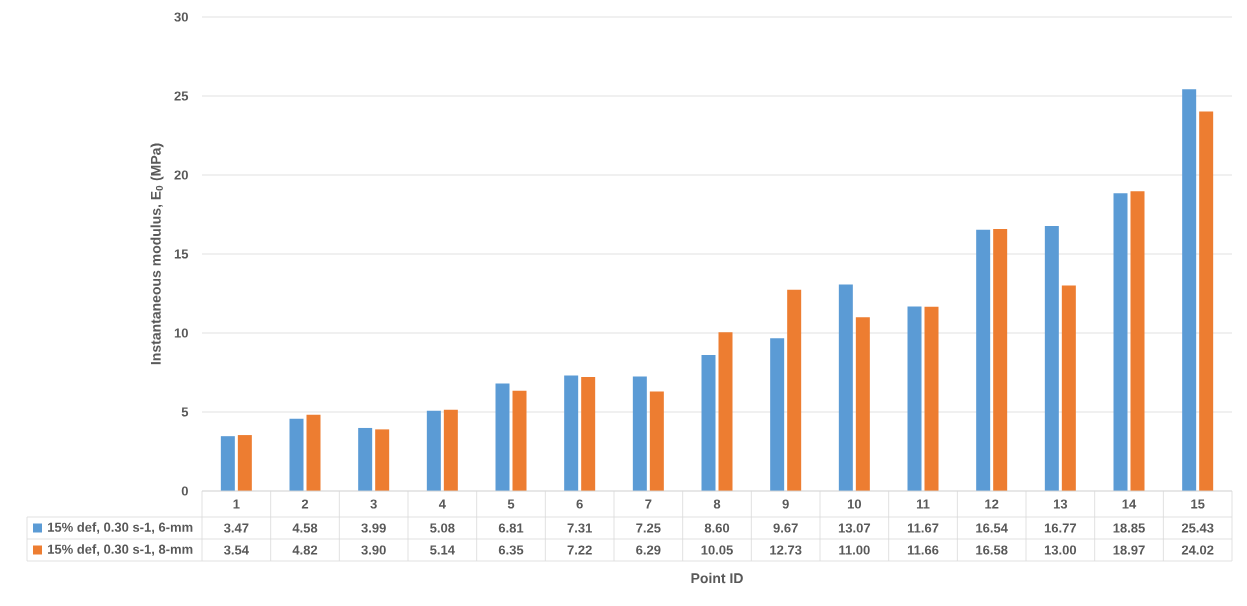 This screenshot has height=606, width=1247. Describe the element at coordinates (579, 504) in the screenshot. I see `x-tick-label: 6` at that location.